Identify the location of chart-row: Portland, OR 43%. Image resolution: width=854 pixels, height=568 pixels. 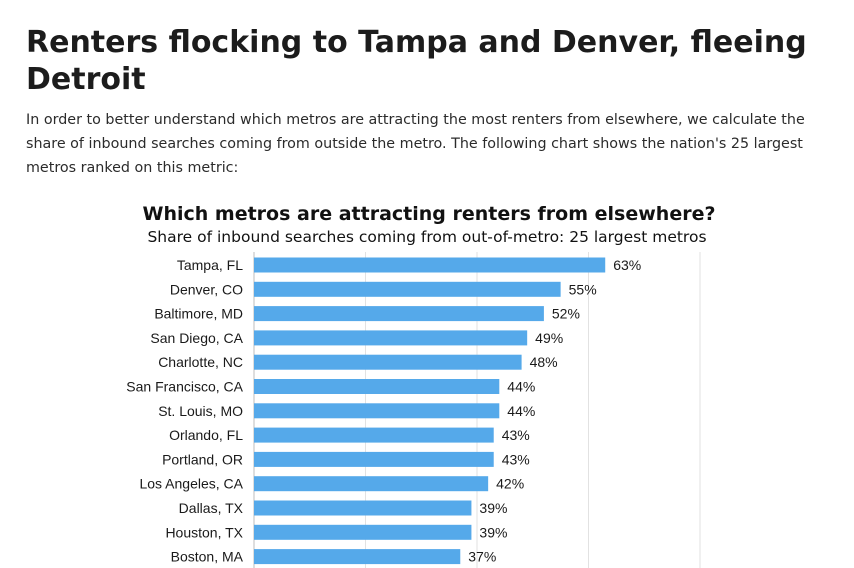
(346, 459).